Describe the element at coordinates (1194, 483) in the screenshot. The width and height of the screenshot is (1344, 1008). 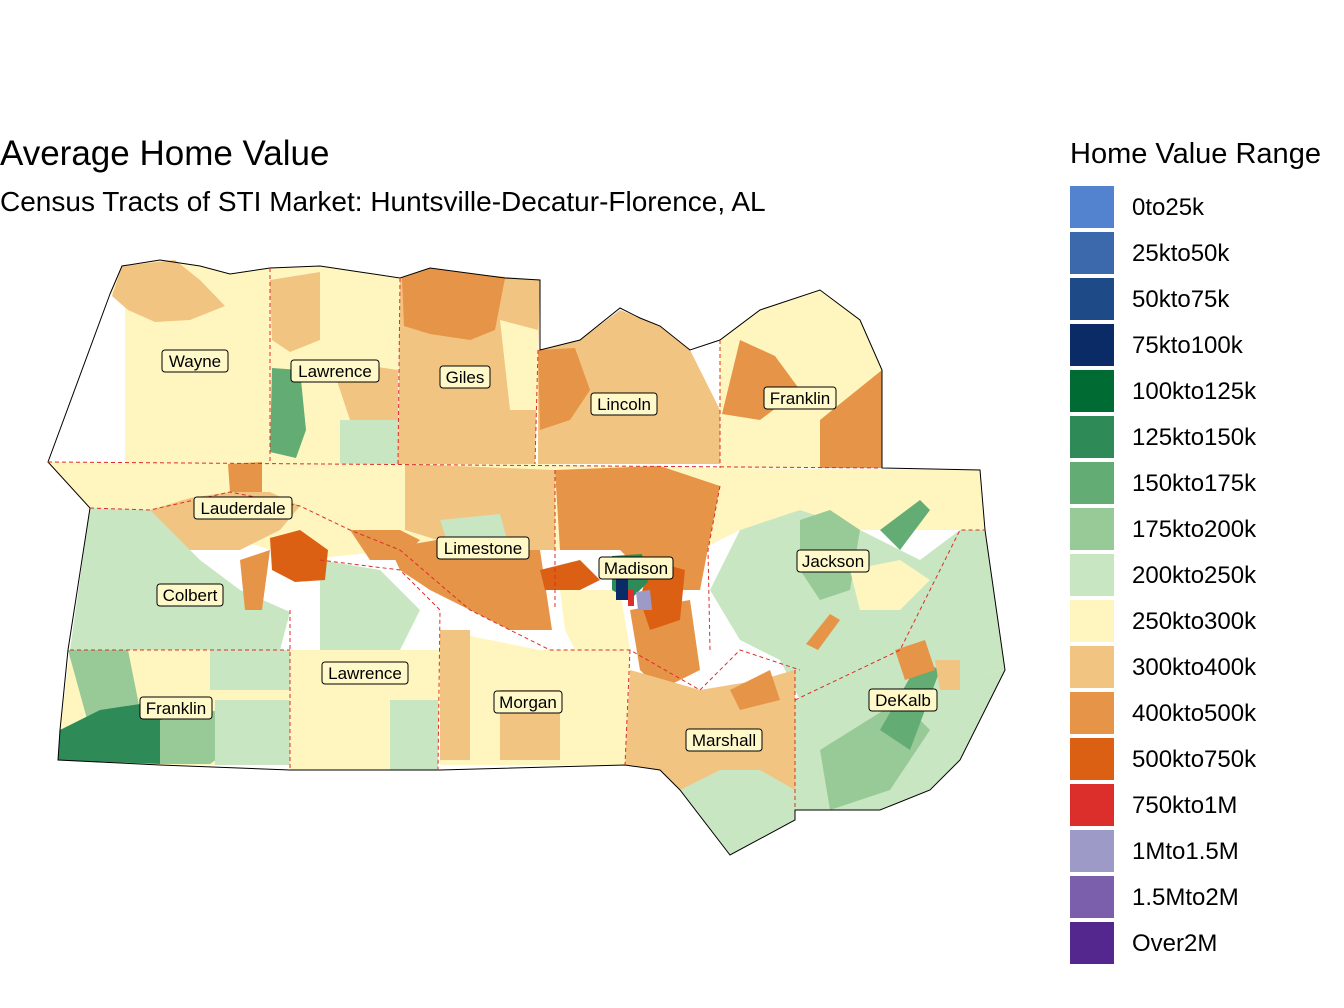
I see `legend-label: 150kto175k` at that location.